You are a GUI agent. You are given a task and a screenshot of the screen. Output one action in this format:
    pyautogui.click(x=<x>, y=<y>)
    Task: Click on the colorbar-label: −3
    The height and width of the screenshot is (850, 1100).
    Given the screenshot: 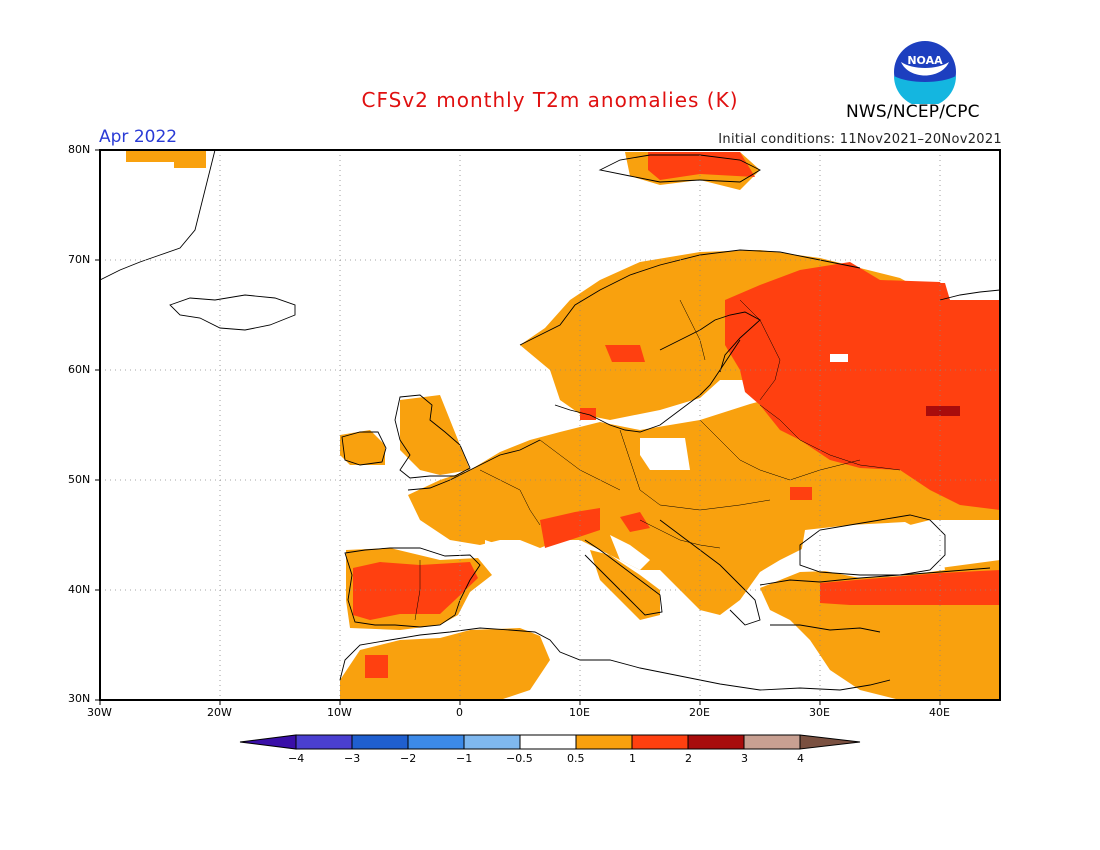 What is the action you would take?
    pyautogui.click(x=352, y=758)
    